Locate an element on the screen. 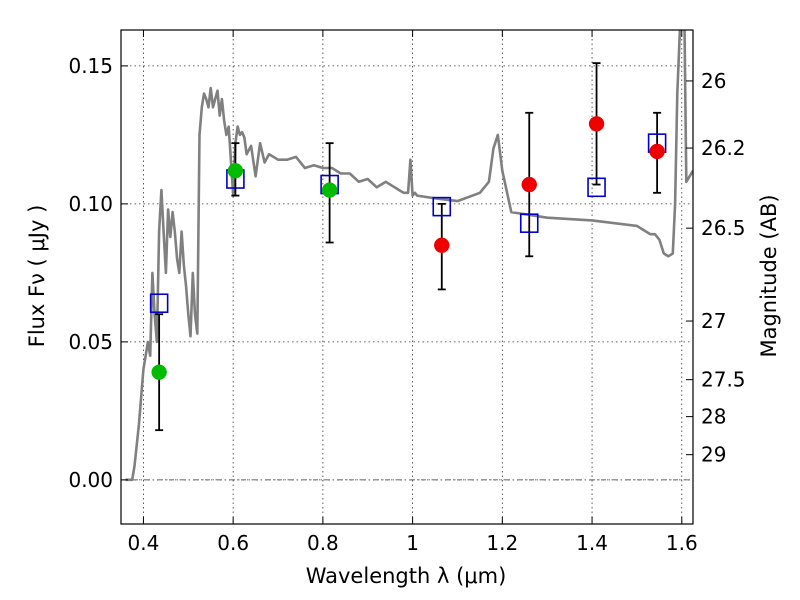  mag-tick-label-1: 26.2 is located at coordinates (723, 148).